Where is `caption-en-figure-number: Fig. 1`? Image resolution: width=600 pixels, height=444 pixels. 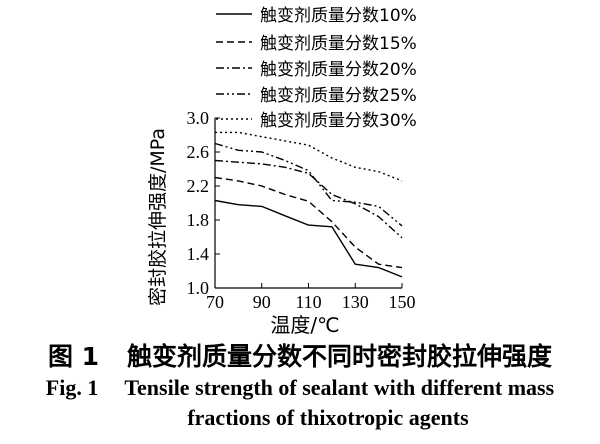 caption-en-figure-number: Fig. 1 is located at coordinates (72, 387).